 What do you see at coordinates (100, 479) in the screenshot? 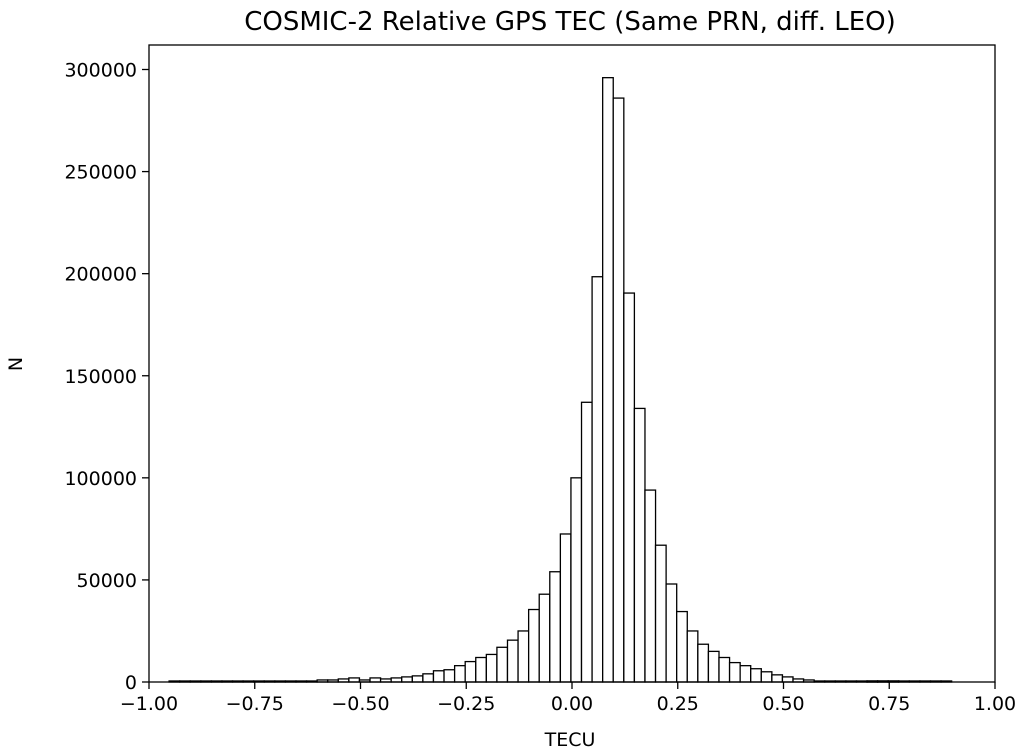
I see `y-tick-label: 100000` at bounding box center [100, 479].